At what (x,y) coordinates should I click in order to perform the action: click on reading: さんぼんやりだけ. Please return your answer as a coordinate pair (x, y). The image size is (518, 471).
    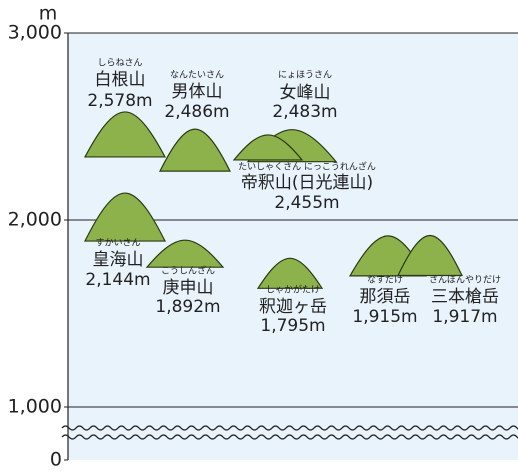
    Looking at the image, I should click on (465, 280).